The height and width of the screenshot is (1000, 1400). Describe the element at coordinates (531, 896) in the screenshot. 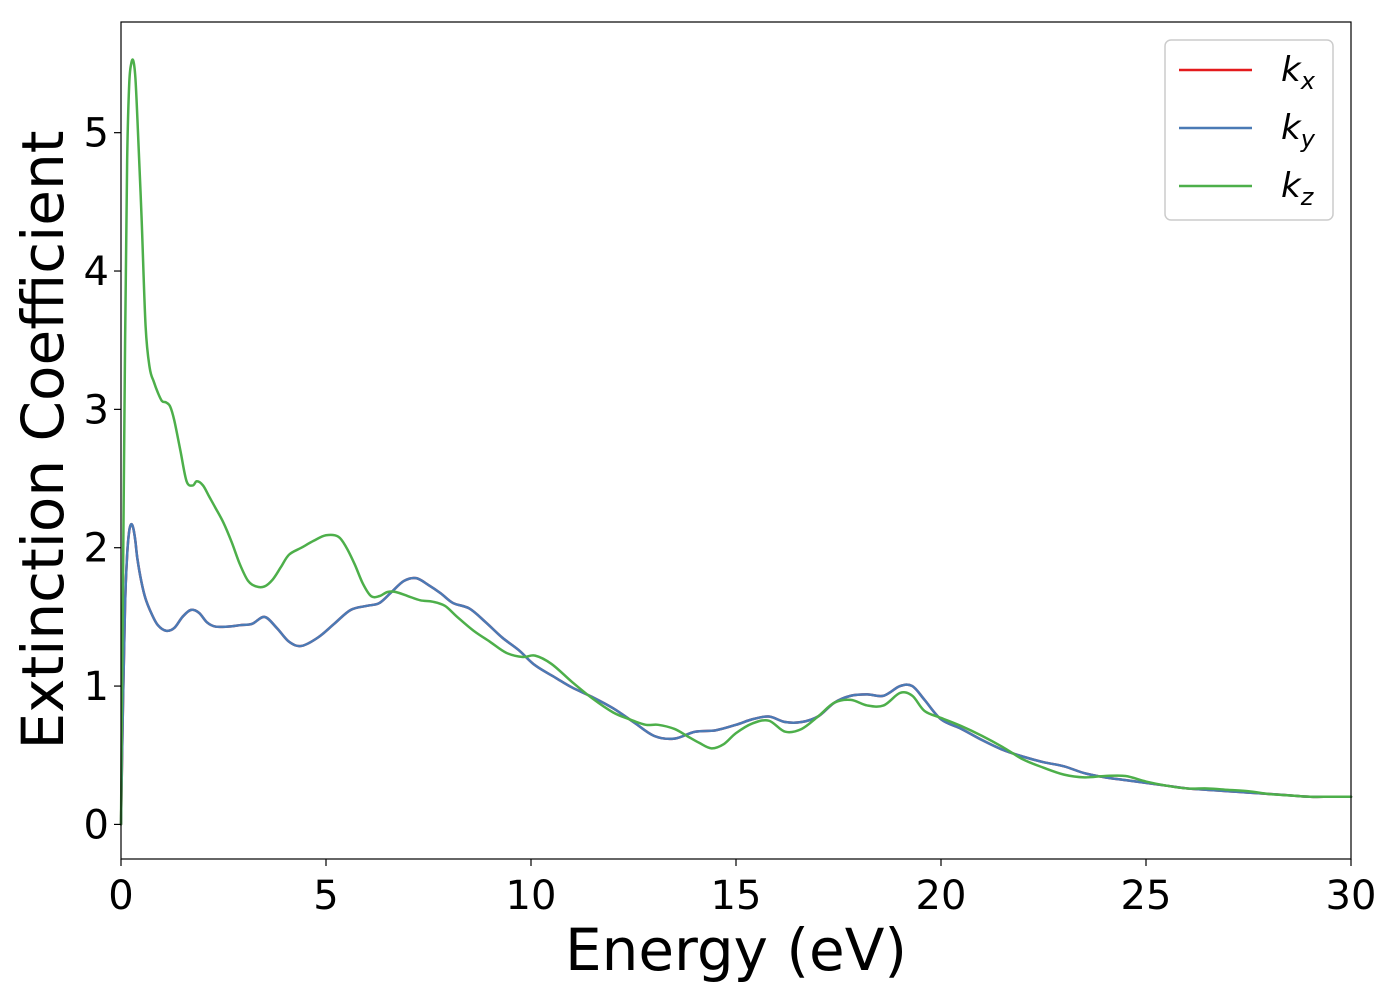

I see `x-tick-label: 10` at that location.